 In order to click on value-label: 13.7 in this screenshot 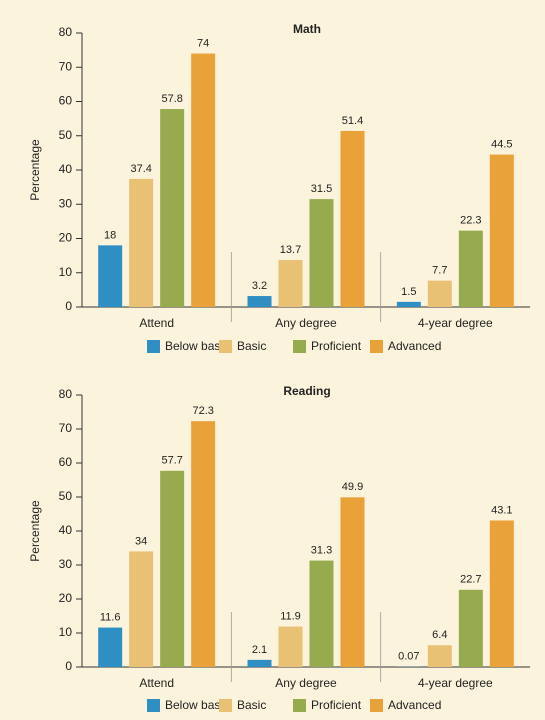, I will do `click(290, 250)`.